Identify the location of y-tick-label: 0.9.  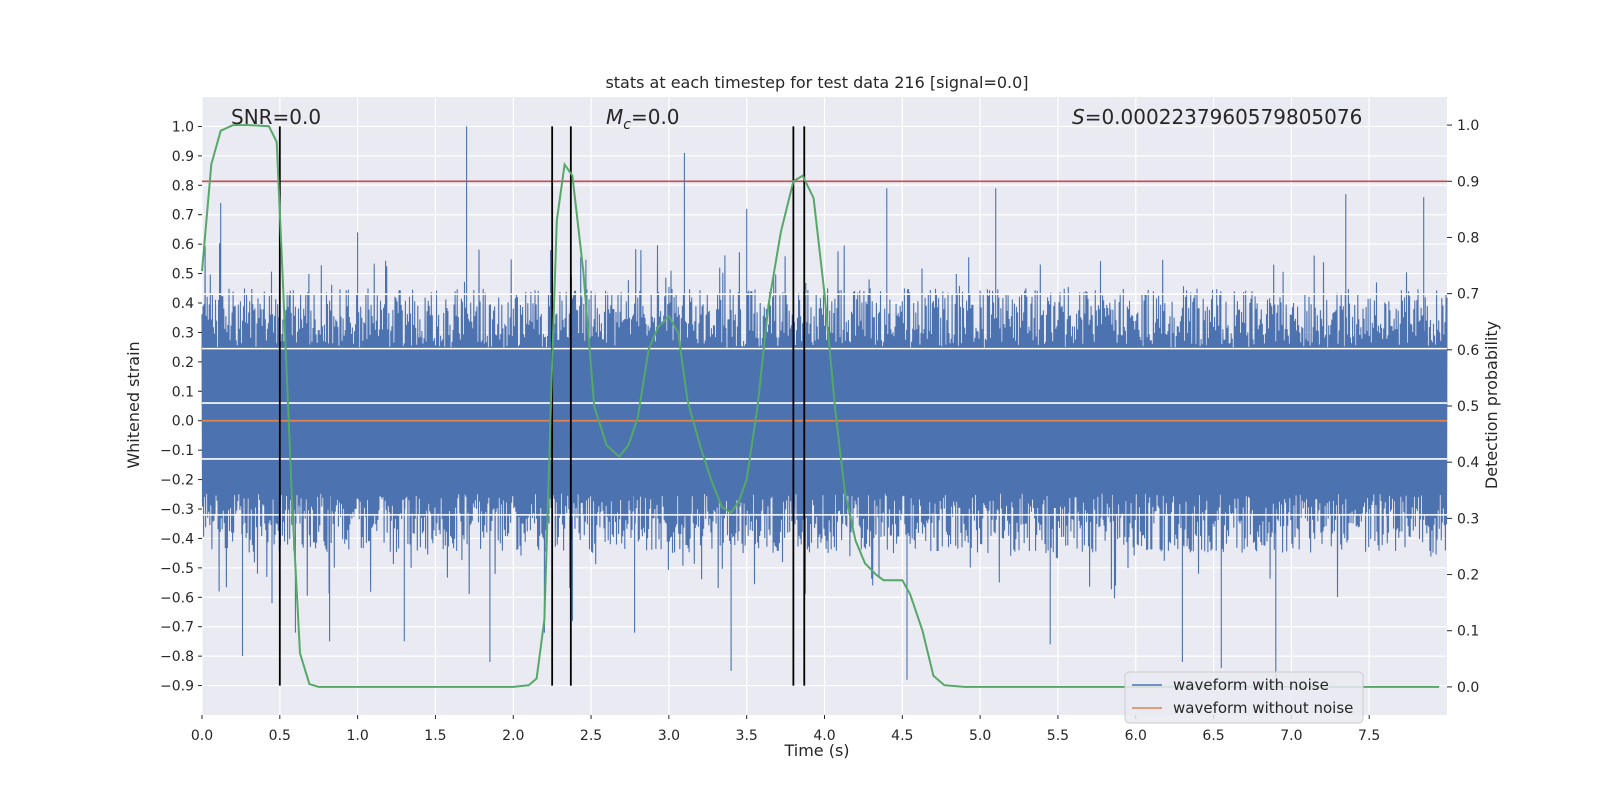
(183, 157).